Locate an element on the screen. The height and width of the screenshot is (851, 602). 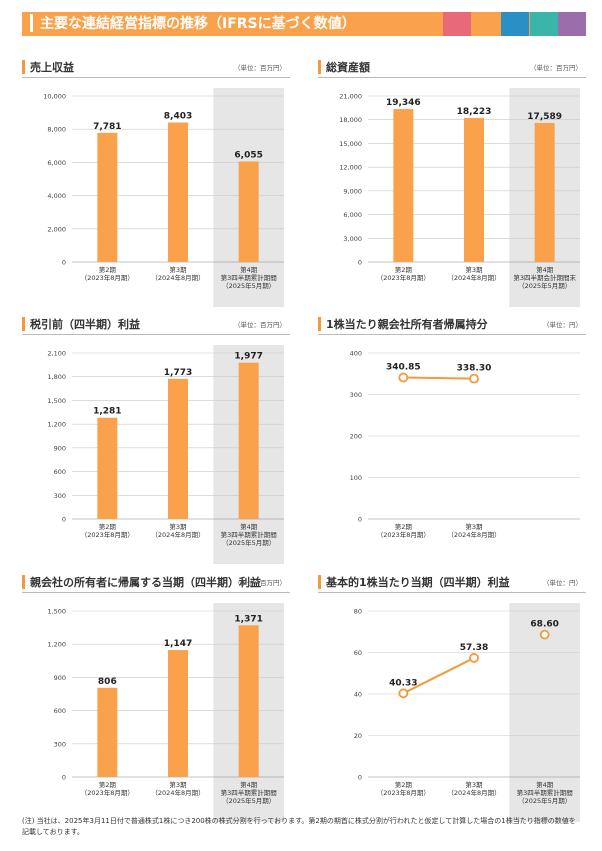
header-accent-bar is located at coordinates (31, 23).